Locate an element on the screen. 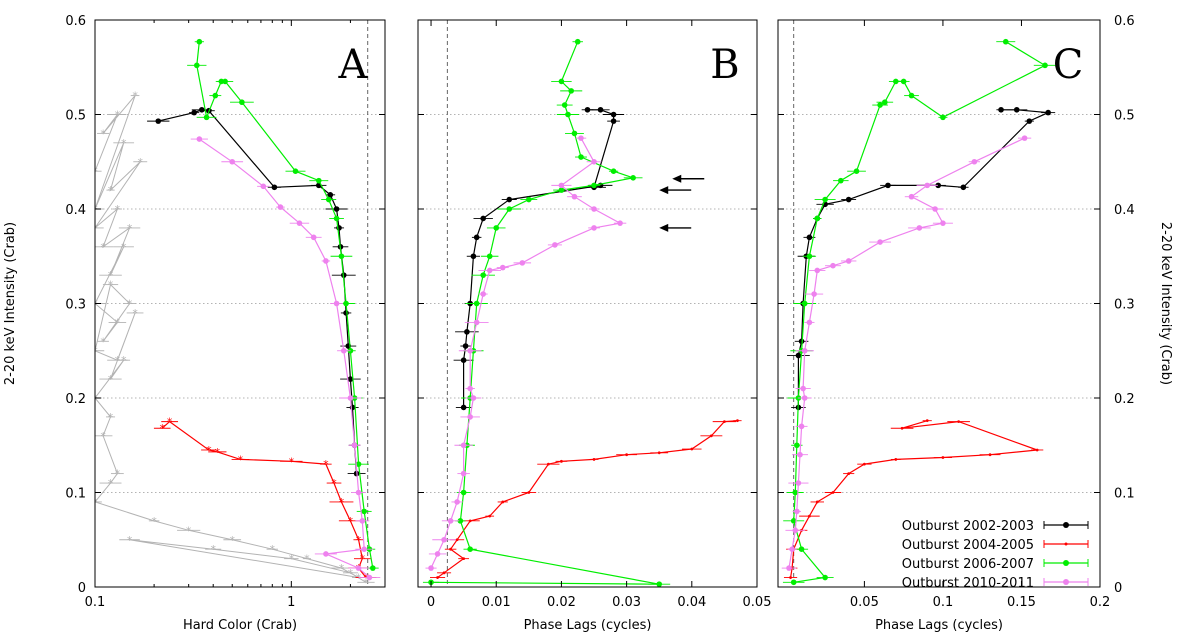 This screenshot has height=644, width=1202. legend-entry: Outburst 2006-2007 is located at coordinates (995, 564).